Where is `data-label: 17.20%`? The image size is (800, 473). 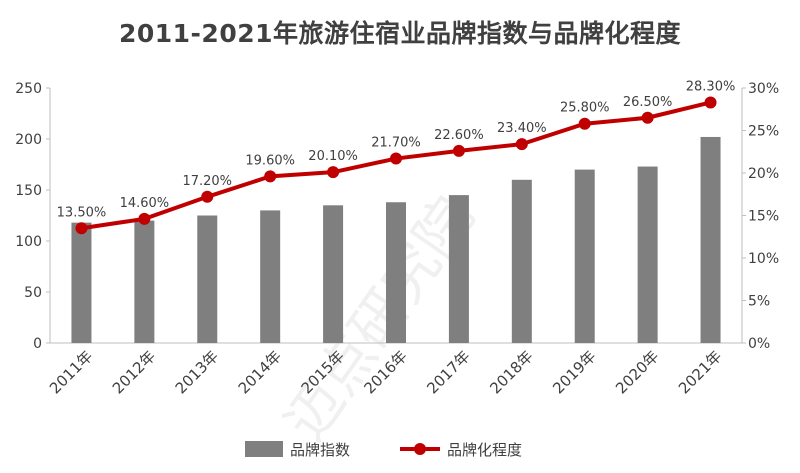
data-label: 17.20% is located at coordinates (207, 181).